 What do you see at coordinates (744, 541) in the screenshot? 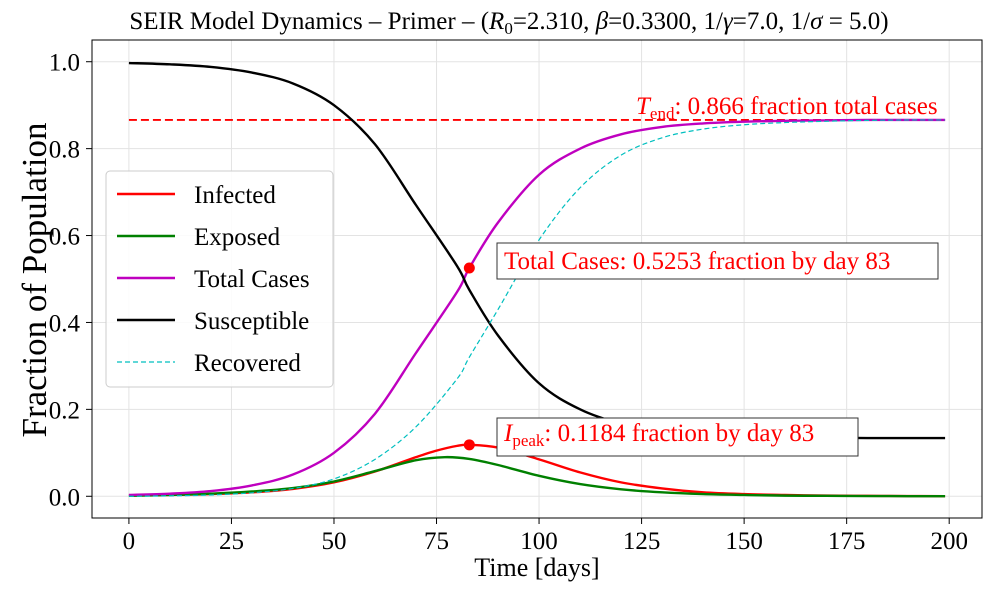
I see `x-tick-label: 150` at bounding box center [744, 541].